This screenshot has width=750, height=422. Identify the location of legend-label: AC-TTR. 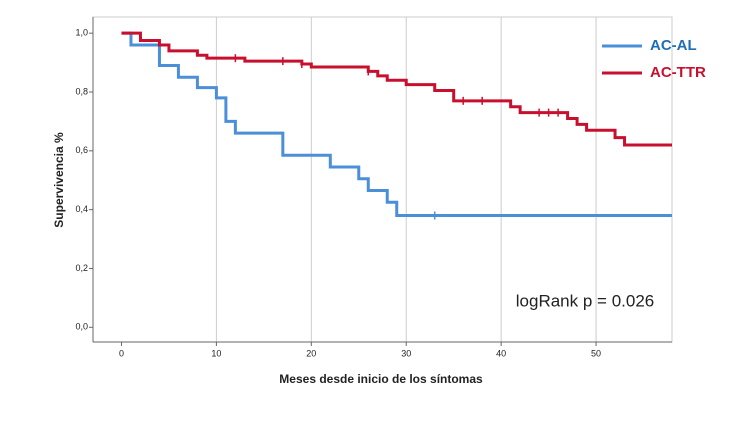
(678, 72).